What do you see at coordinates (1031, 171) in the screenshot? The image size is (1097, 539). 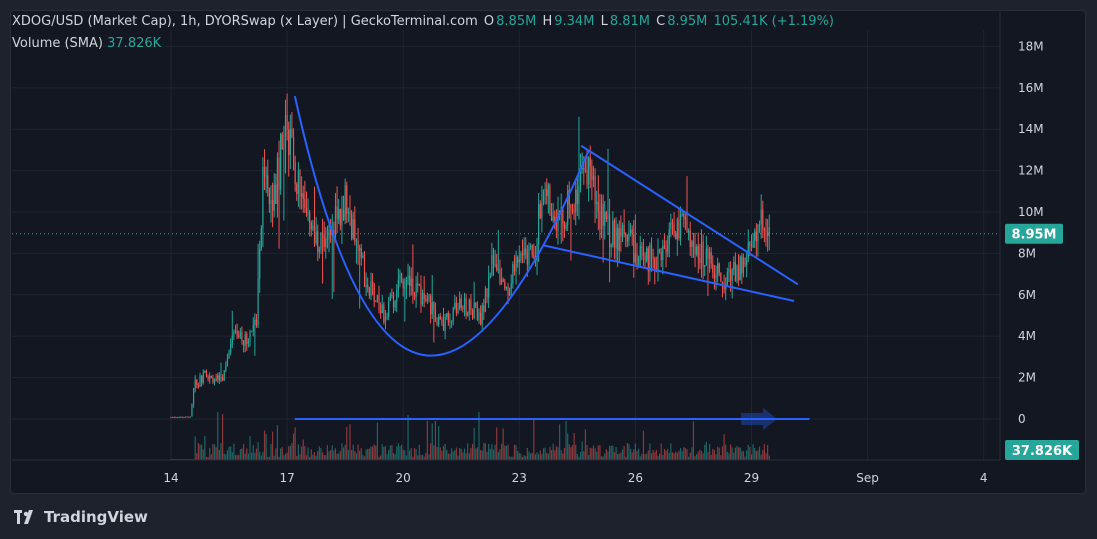 I see `y-tick-label: 12M` at bounding box center [1031, 171].